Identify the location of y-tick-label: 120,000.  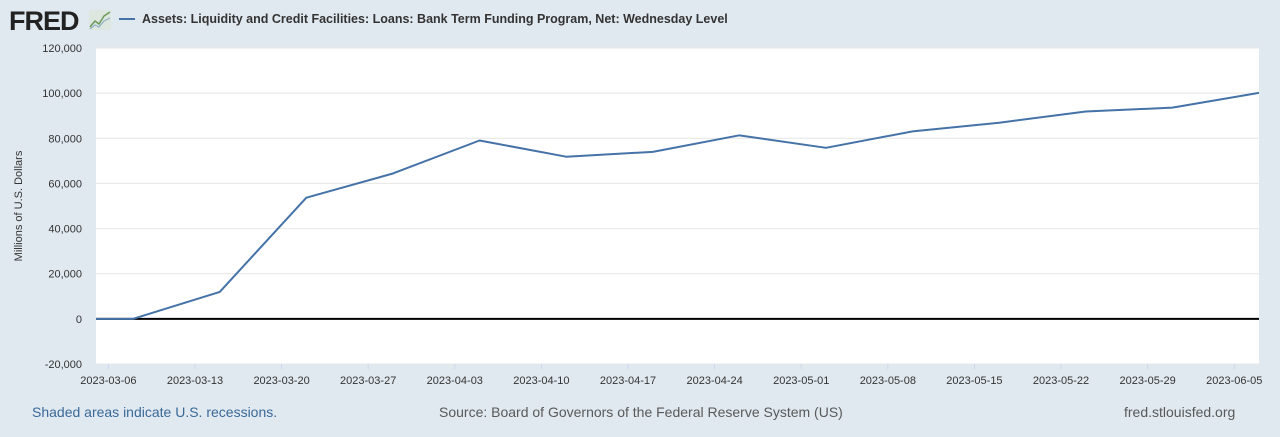
(62, 49).